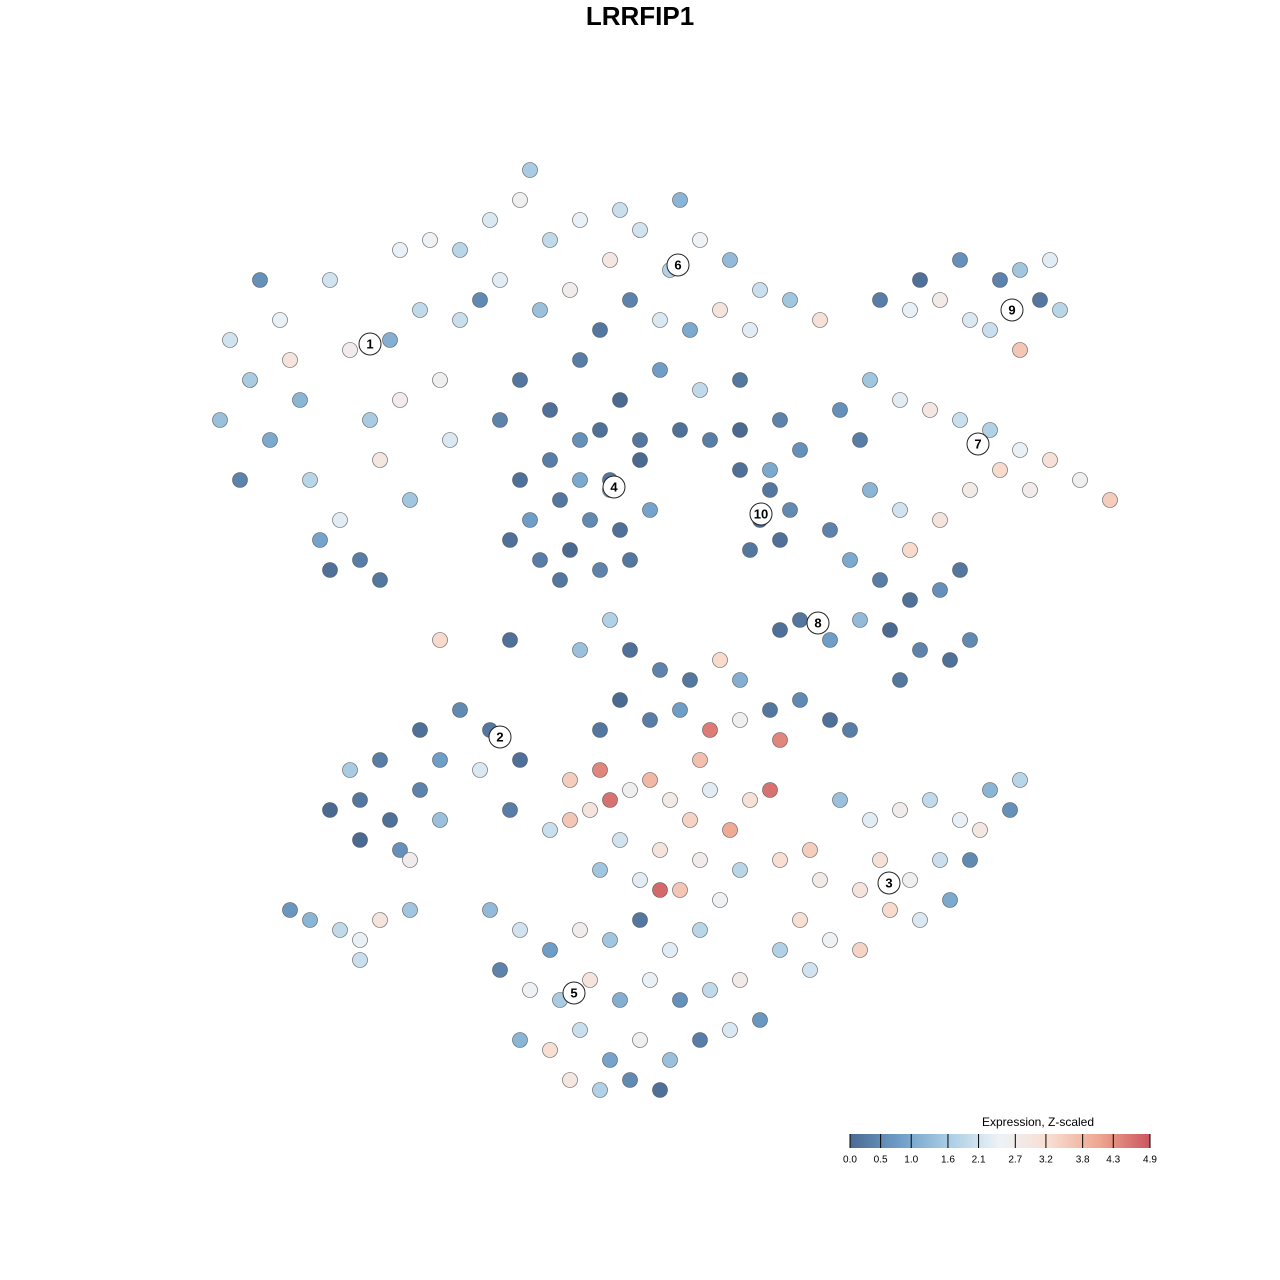 This screenshot has width=1280, height=1280. Describe the element at coordinates (1113, 1160) in the screenshot. I see `colorbar-tick-label: 4.3` at that location.